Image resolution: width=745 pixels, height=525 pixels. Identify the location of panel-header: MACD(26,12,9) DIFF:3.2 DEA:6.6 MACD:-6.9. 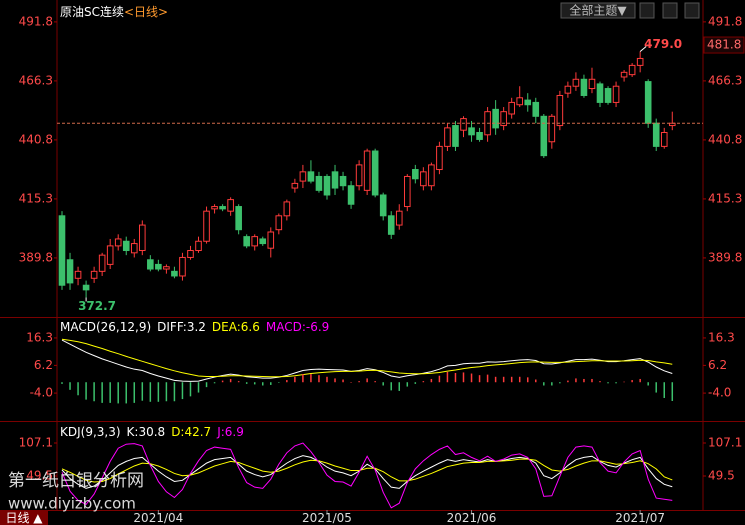
(194, 327).